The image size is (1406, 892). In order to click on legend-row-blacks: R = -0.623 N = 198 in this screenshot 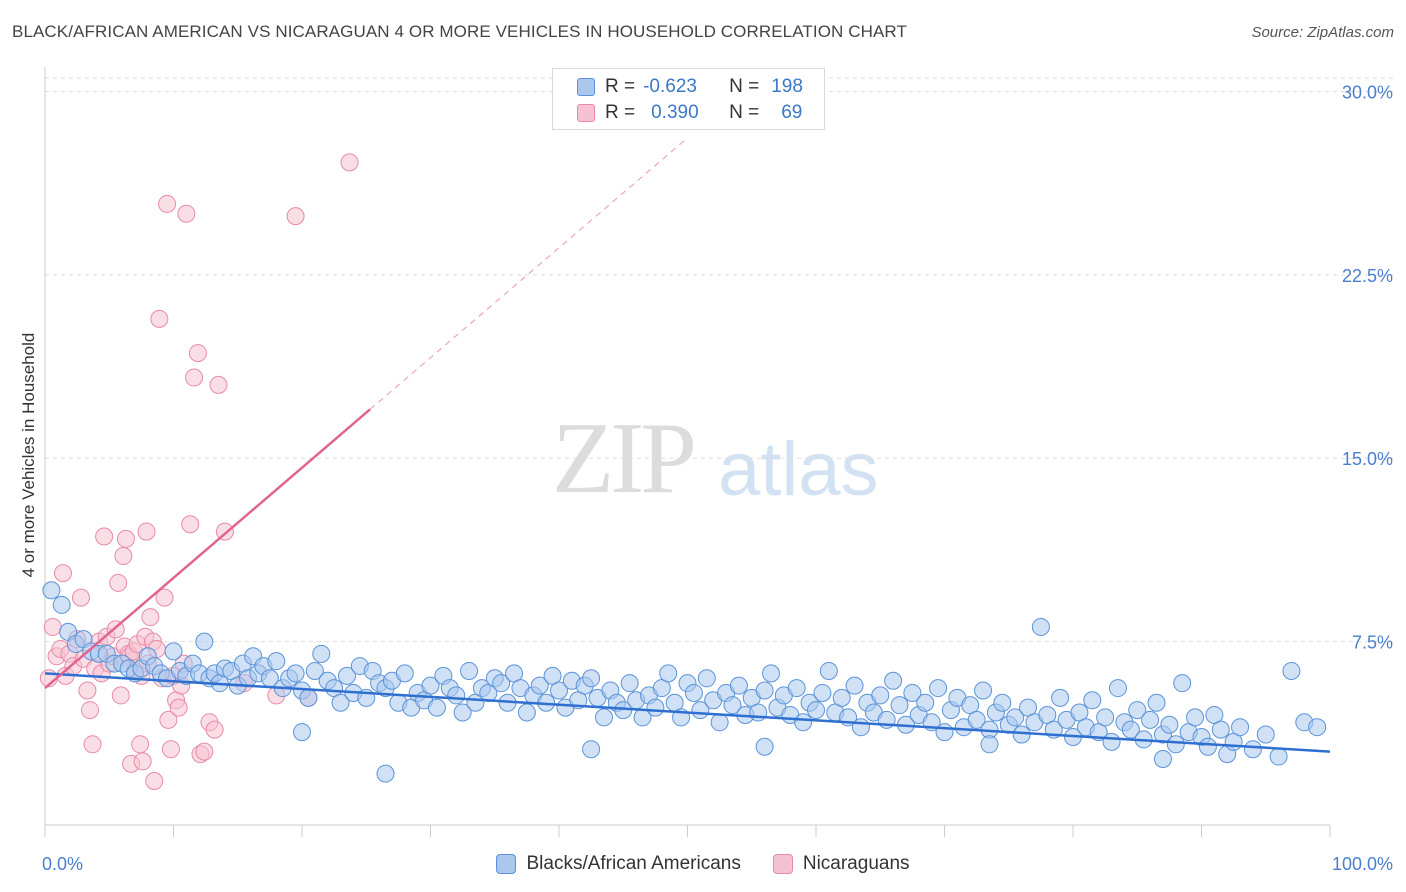, I will do `click(690, 87)`.